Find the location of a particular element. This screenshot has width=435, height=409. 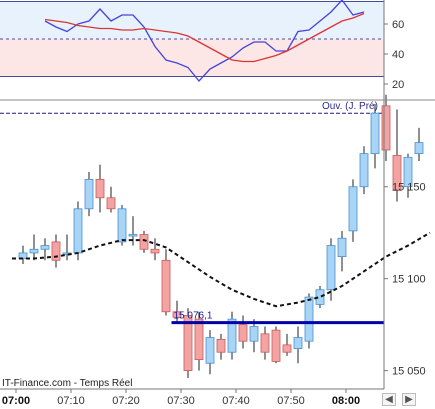

scroll-left-icon: ◀ is located at coordinates (389, 399).